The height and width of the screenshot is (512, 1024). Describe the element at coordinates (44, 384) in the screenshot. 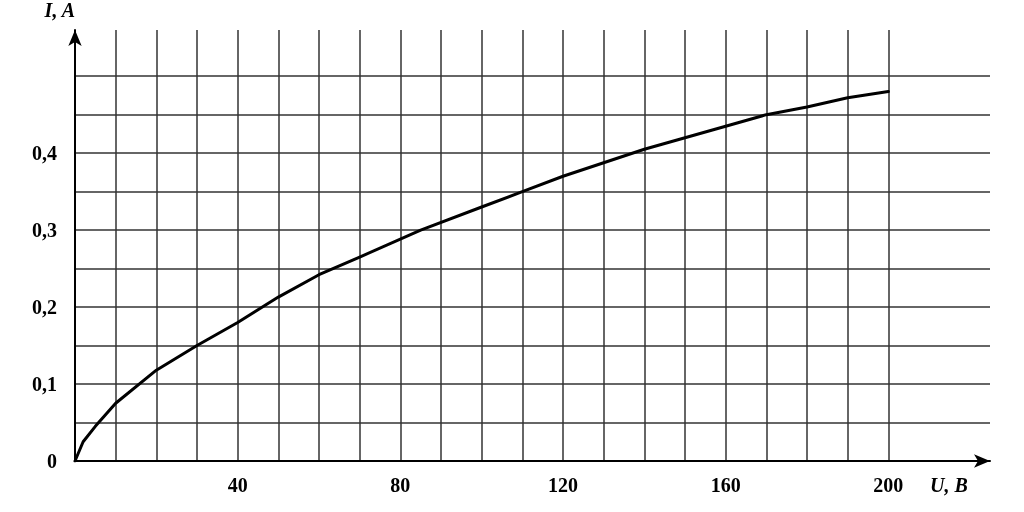

I see `y-tick-label: 0,1` at that location.